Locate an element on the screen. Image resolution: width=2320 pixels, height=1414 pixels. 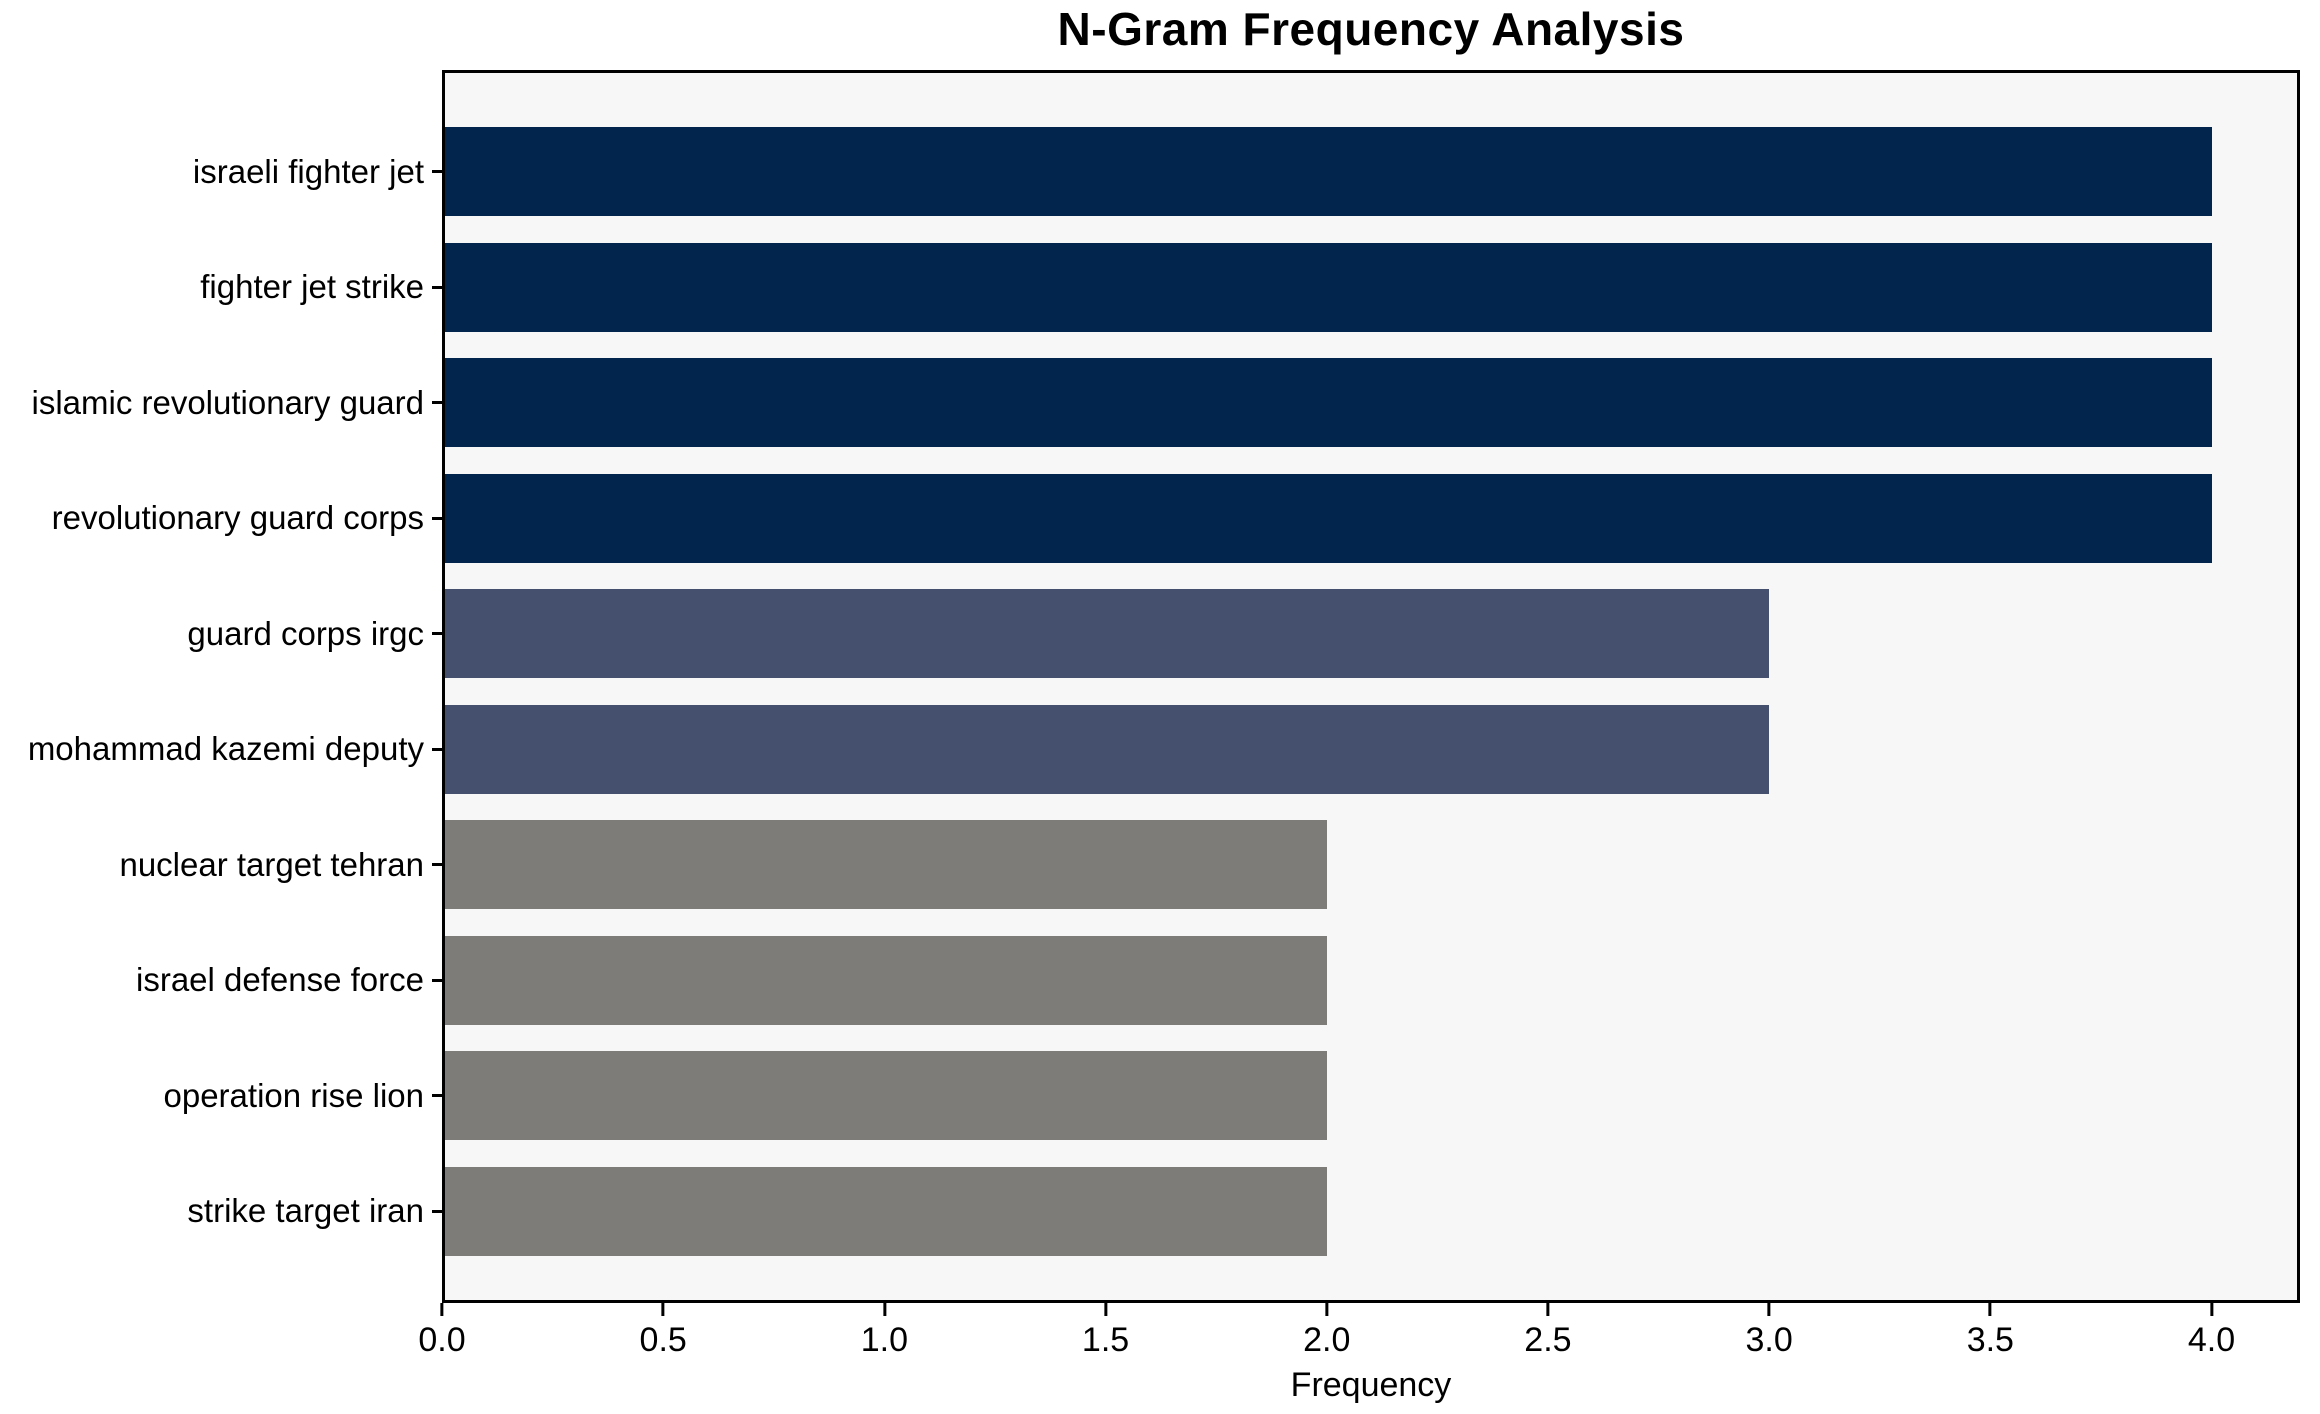
y-tick-row: israel defense force is located at coordinates (221, 981).